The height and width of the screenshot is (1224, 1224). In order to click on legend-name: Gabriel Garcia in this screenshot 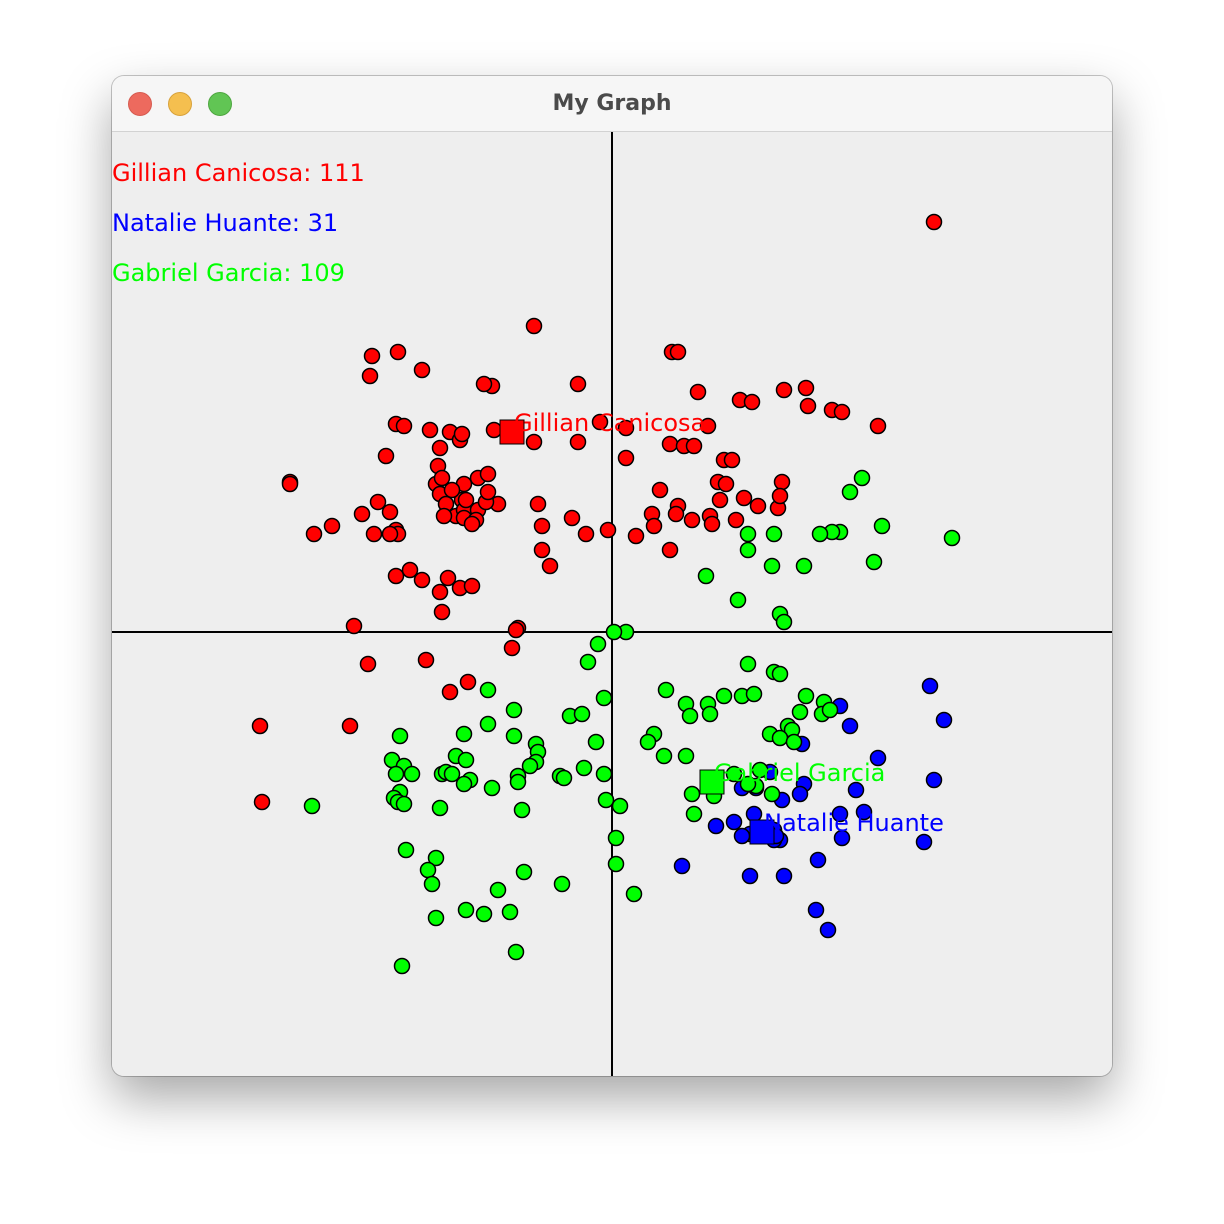, I will do `click(197, 273)`.